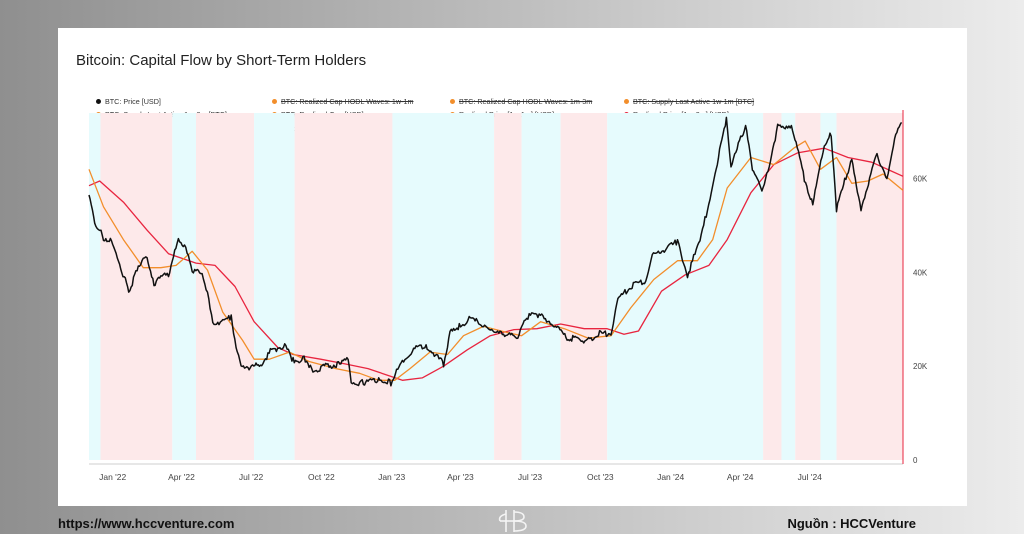 The width and height of the screenshot is (1024, 534). I want to click on legend-item: BTC: Realized Cap HODL Waves: 1w-1m, so click(342, 101).